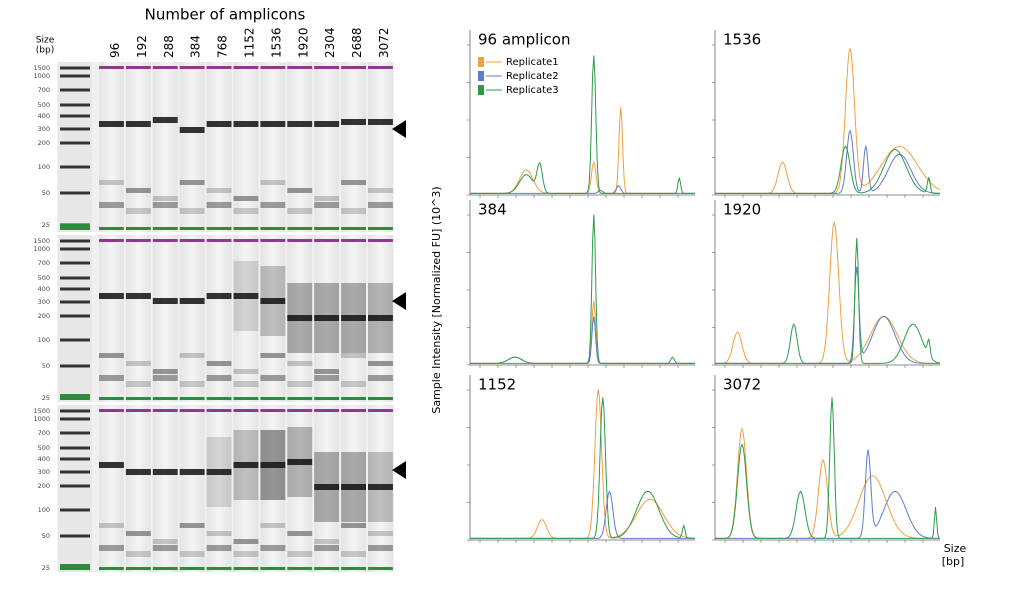 The height and width of the screenshot is (595, 1027). I want to click on ladder-label: 200, so click(44, 143).